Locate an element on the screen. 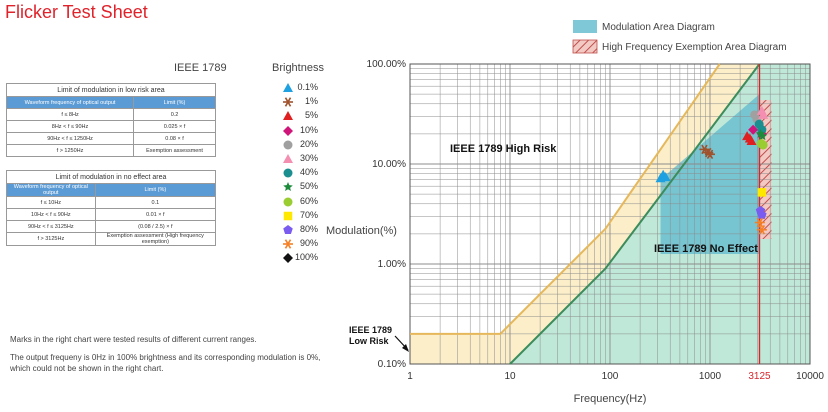 Image resolution: width=828 pixels, height=412 pixels. brightness-legend-item: 50% is located at coordinates (302, 187).